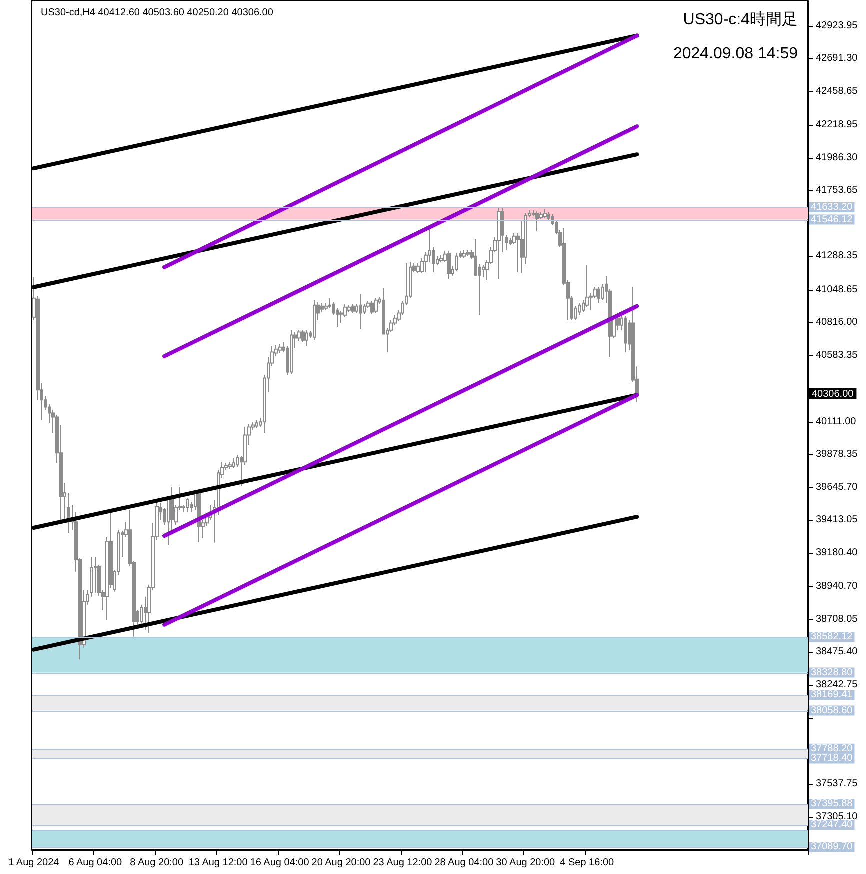 Image resolution: width=866 pixels, height=874 pixels. Describe the element at coordinates (837, 784) in the screenshot. I see `y-tick-label: 37537.75` at that location.